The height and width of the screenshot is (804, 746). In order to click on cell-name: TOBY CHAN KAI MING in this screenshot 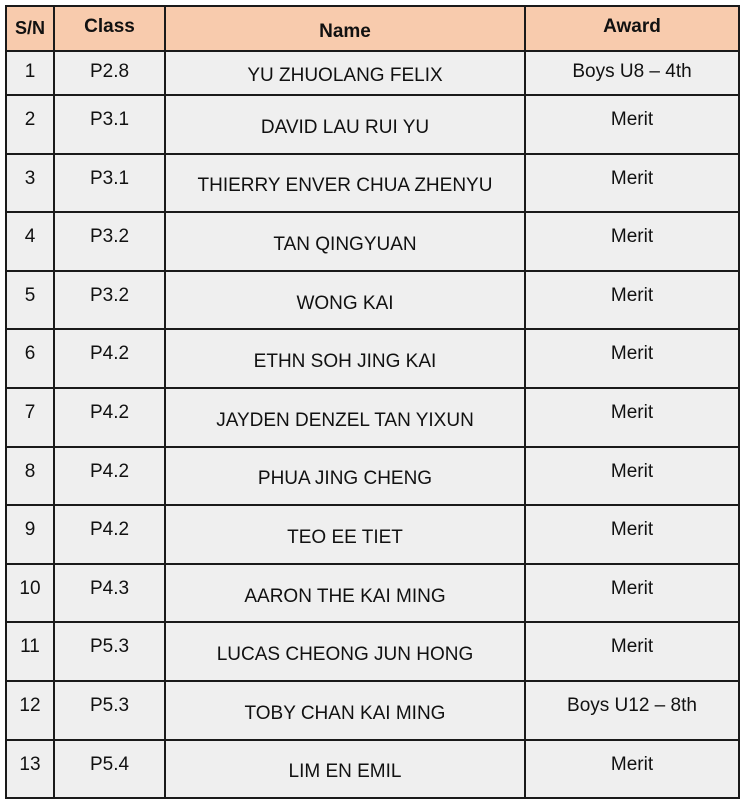, I will do `click(345, 710)`.